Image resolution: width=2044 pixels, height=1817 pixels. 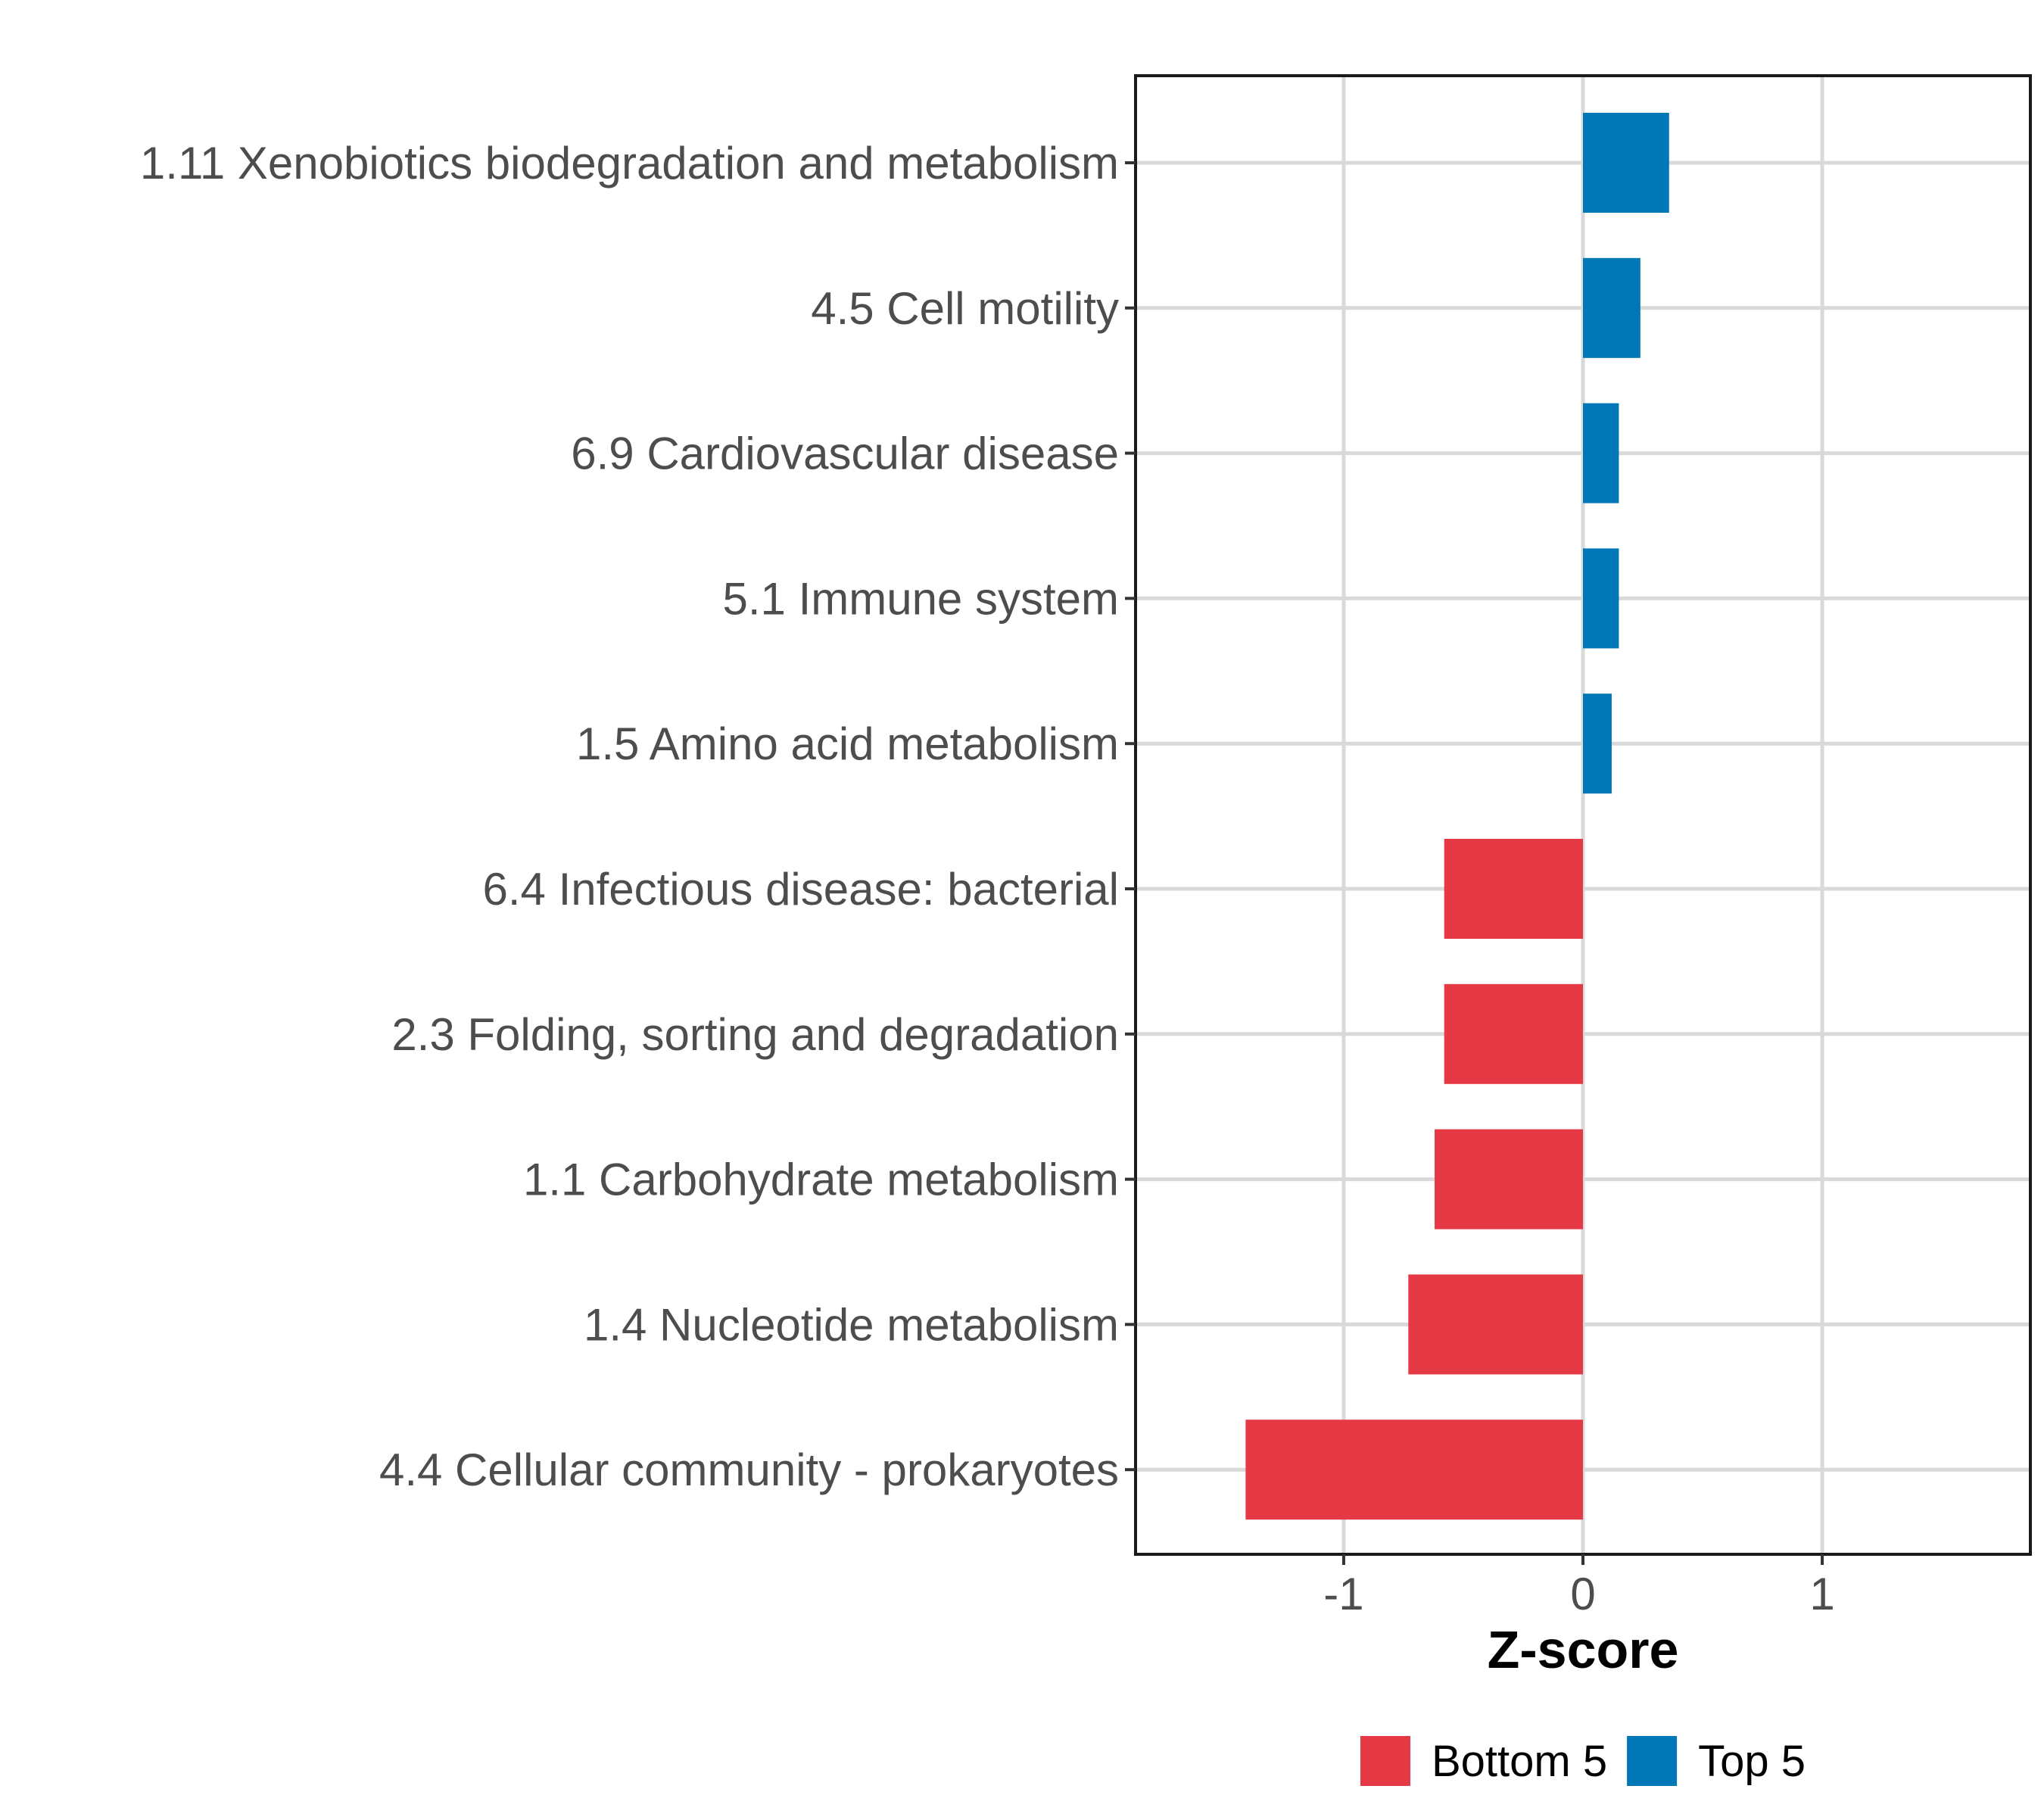 What do you see at coordinates (1519, 1761) in the screenshot?
I see `legend-label-0: Bottom 5` at bounding box center [1519, 1761].